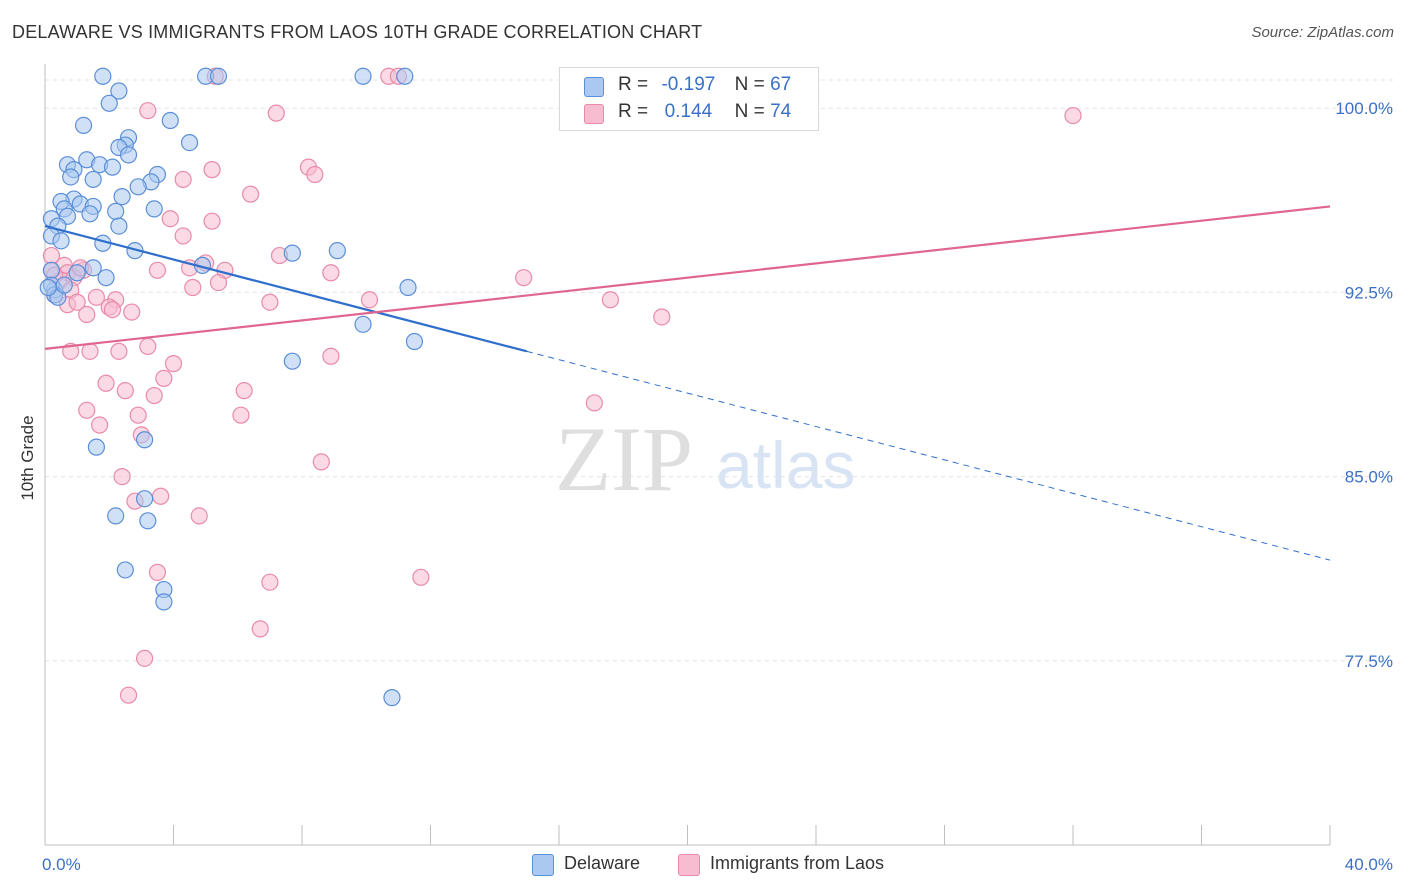 The image size is (1406, 892). What do you see at coordinates (286, 289) in the screenshot?
I see `delaware-trend-line` at bounding box center [286, 289].